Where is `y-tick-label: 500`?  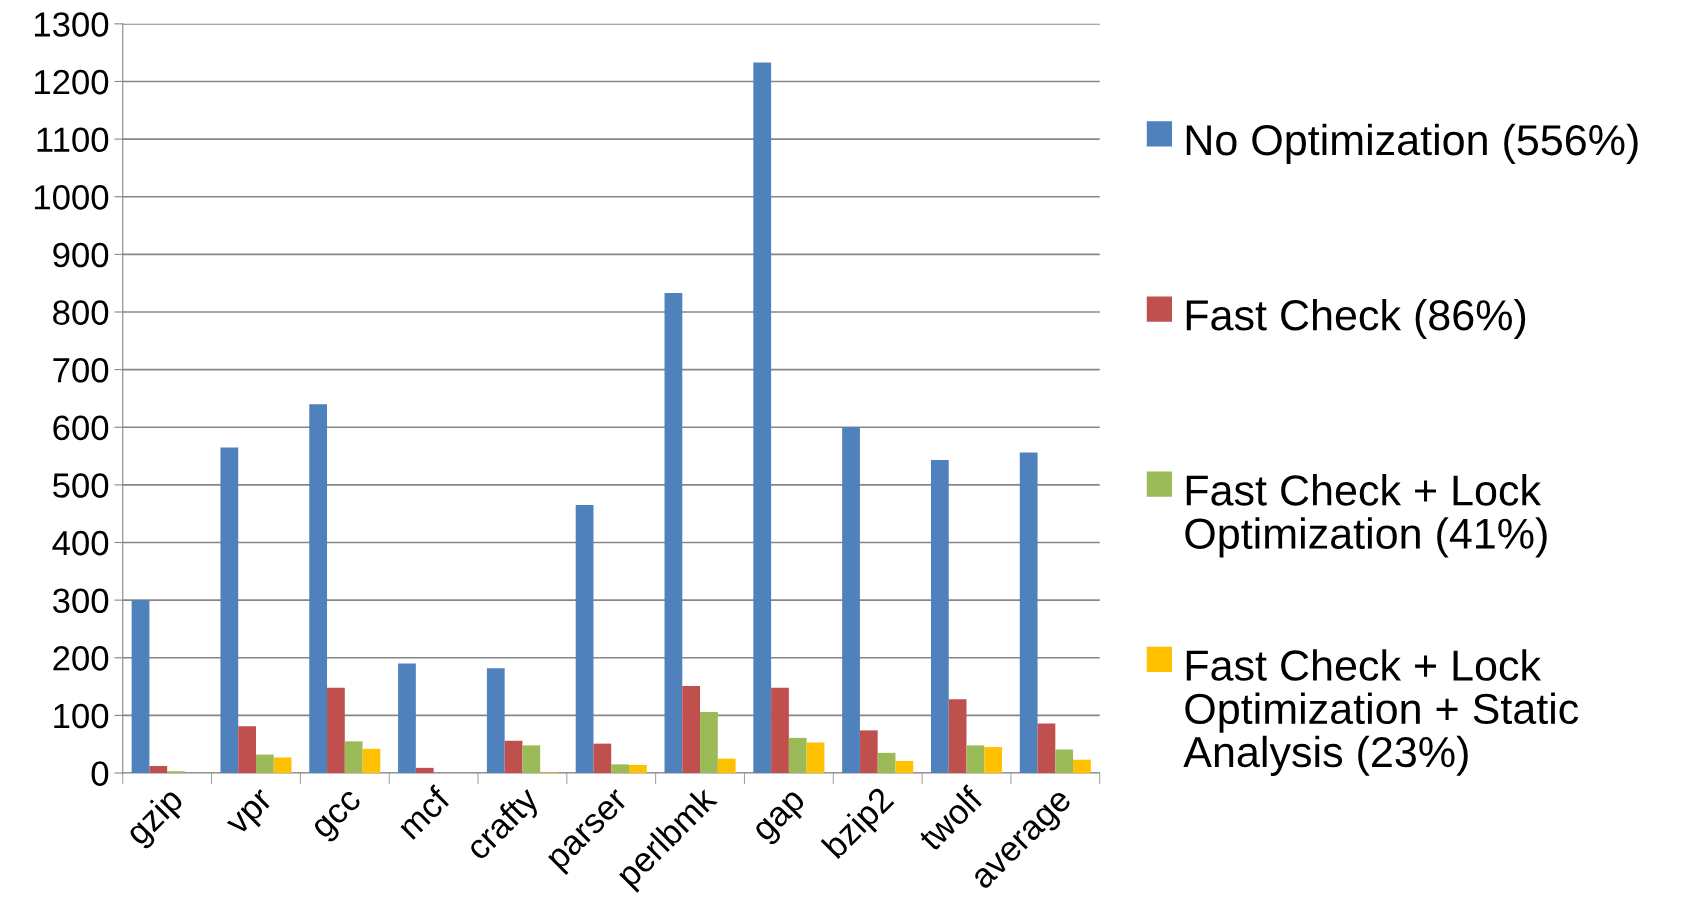 y-tick-label: 500 is located at coordinates (81, 485).